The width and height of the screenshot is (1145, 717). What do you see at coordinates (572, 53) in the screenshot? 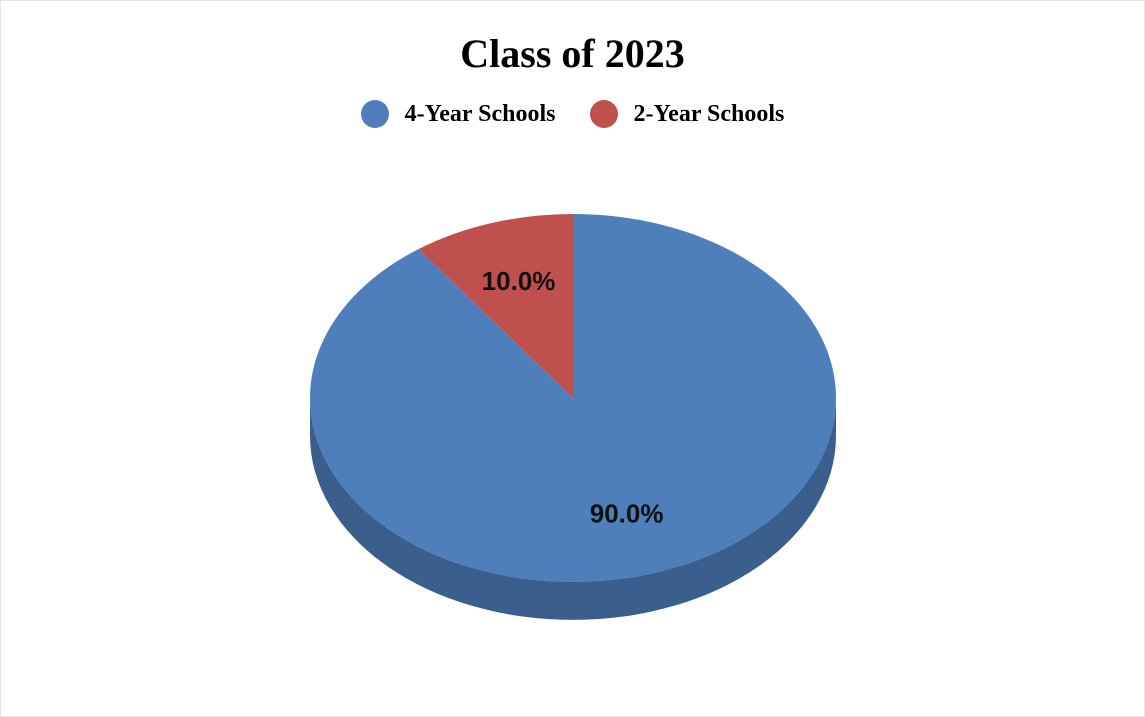
I see `chart-title: Class of 2023` at bounding box center [572, 53].